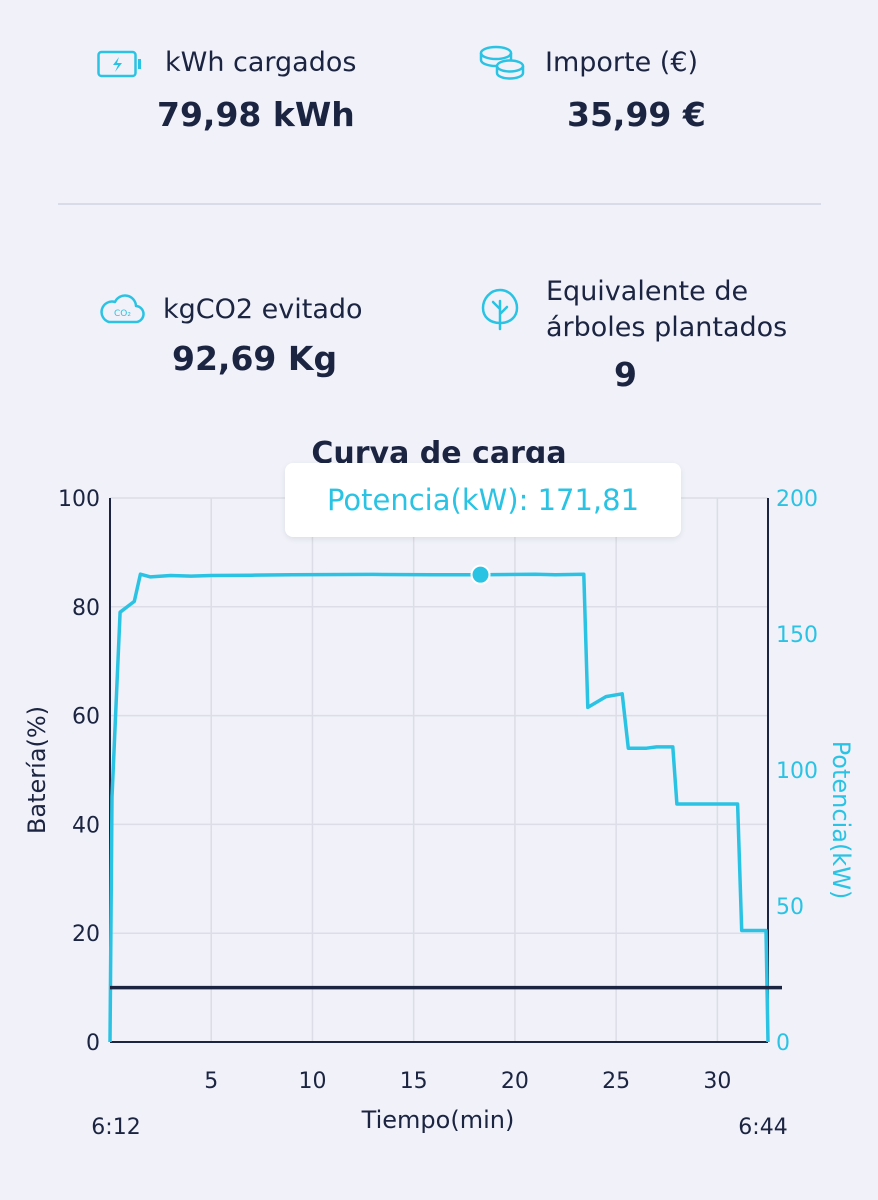  Describe the element at coordinates (122, 314) in the screenshot. I see `svg-text: CO₂` at that location.